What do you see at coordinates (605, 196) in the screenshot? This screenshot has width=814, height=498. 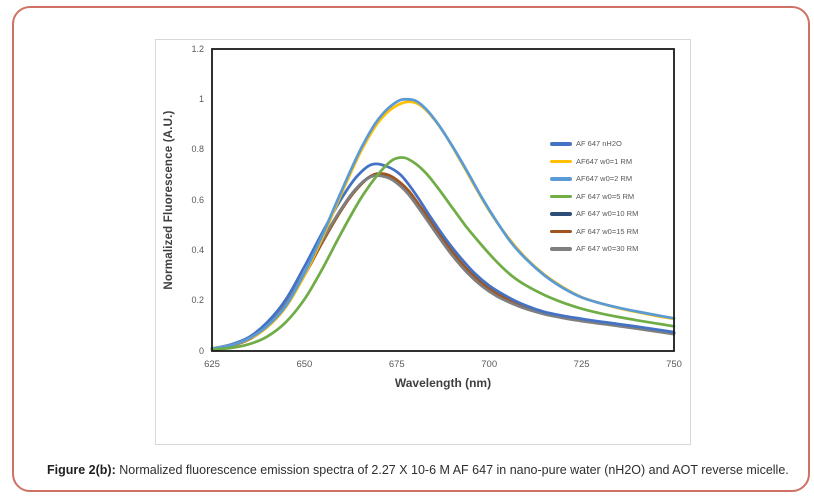 I see `legend-label: AF 647 w0=5 RM` at bounding box center [605, 196].